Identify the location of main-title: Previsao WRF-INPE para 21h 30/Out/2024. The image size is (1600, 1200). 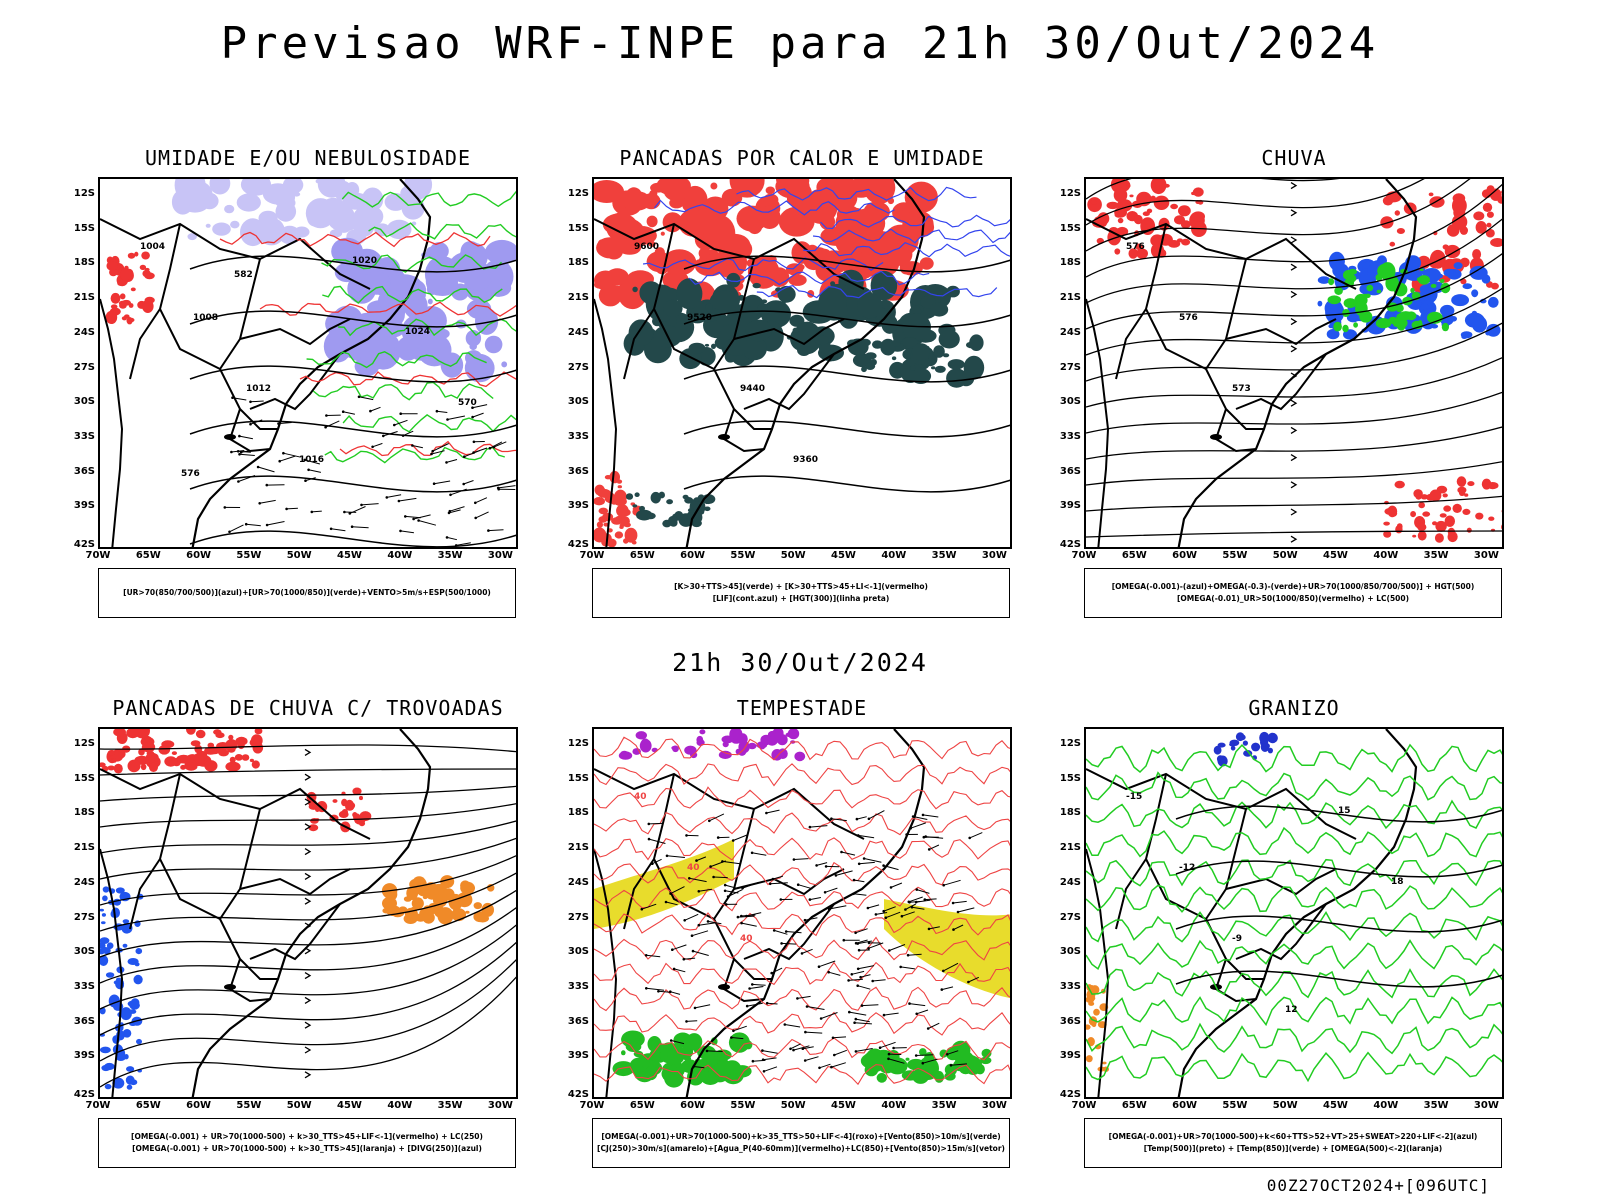
(800, 43).